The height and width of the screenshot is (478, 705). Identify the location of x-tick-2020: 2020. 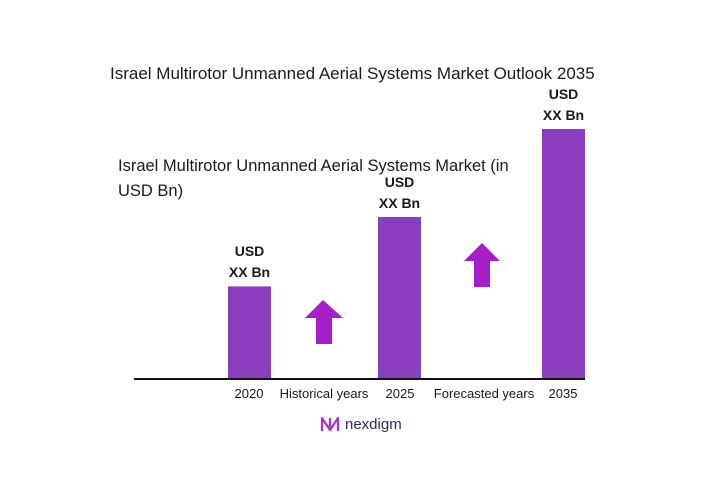
(249, 393).